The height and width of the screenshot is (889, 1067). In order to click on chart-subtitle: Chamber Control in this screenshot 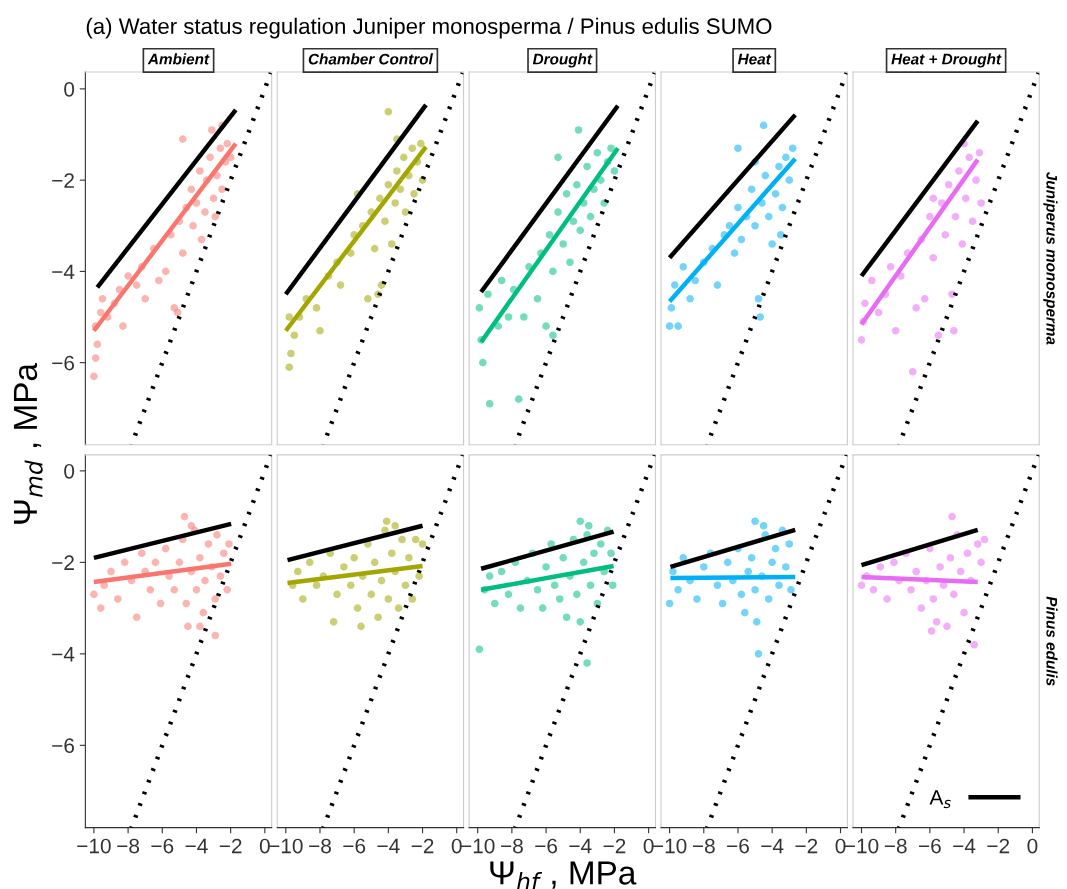, I will do `click(371, 59)`.